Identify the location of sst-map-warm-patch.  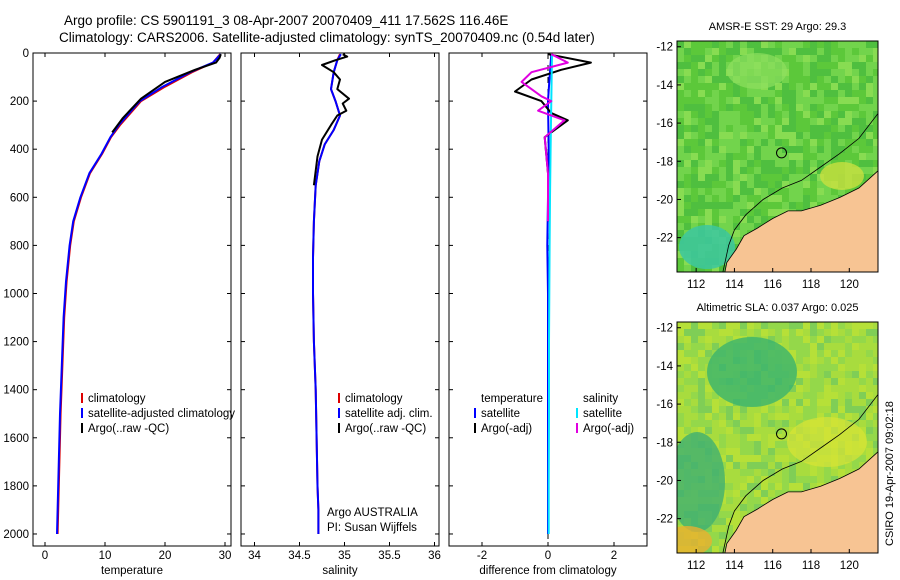
(757, 71).